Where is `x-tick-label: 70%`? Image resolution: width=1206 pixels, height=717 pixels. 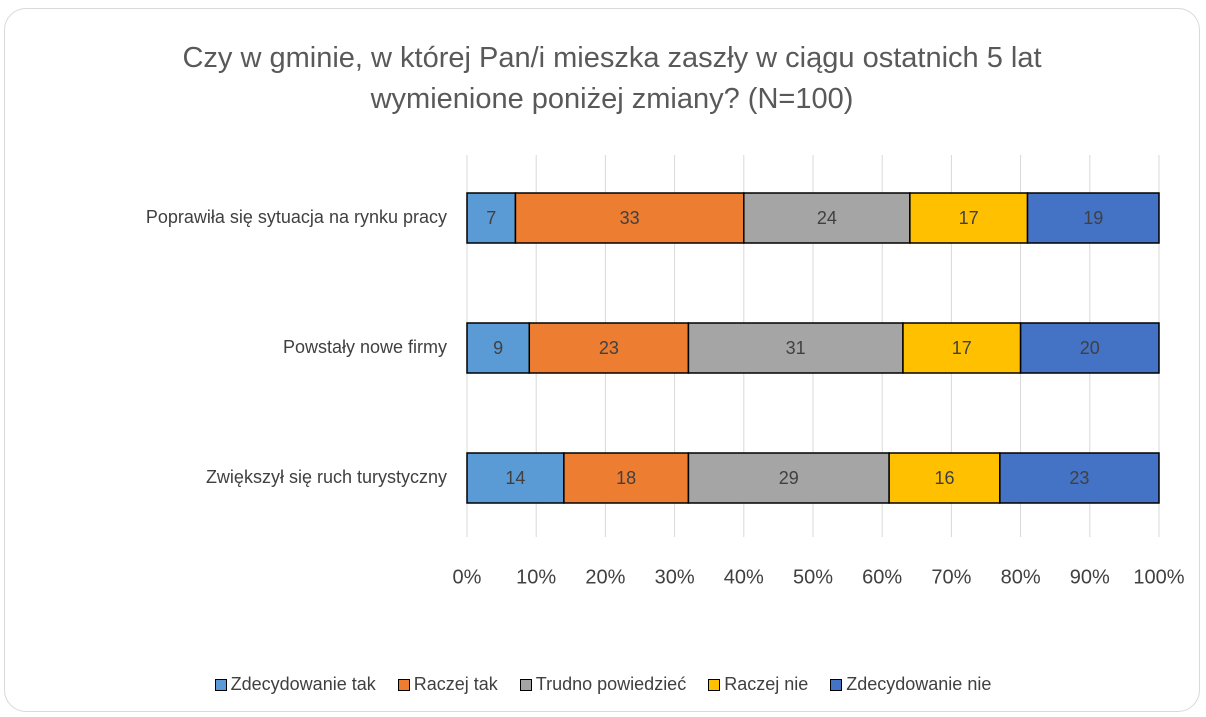
x-tick-label: 70% is located at coordinates (951, 577).